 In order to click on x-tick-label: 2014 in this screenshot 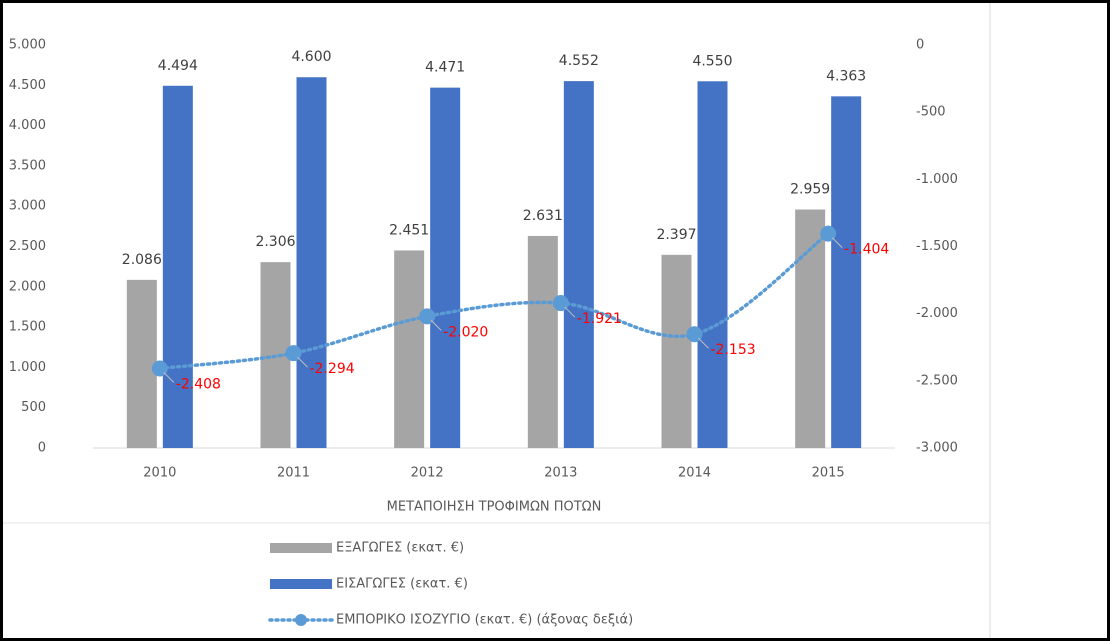, I will do `click(694, 473)`.